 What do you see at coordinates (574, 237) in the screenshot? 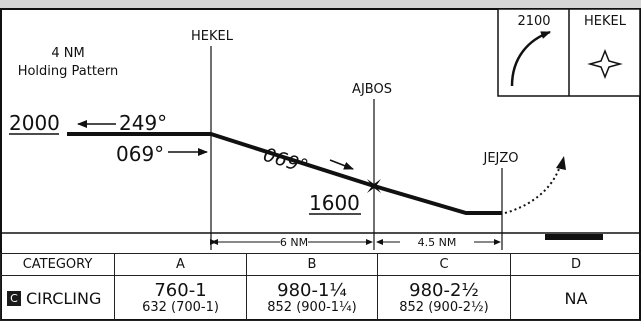
I see `runway-bar` at bounding box center [574, 237].